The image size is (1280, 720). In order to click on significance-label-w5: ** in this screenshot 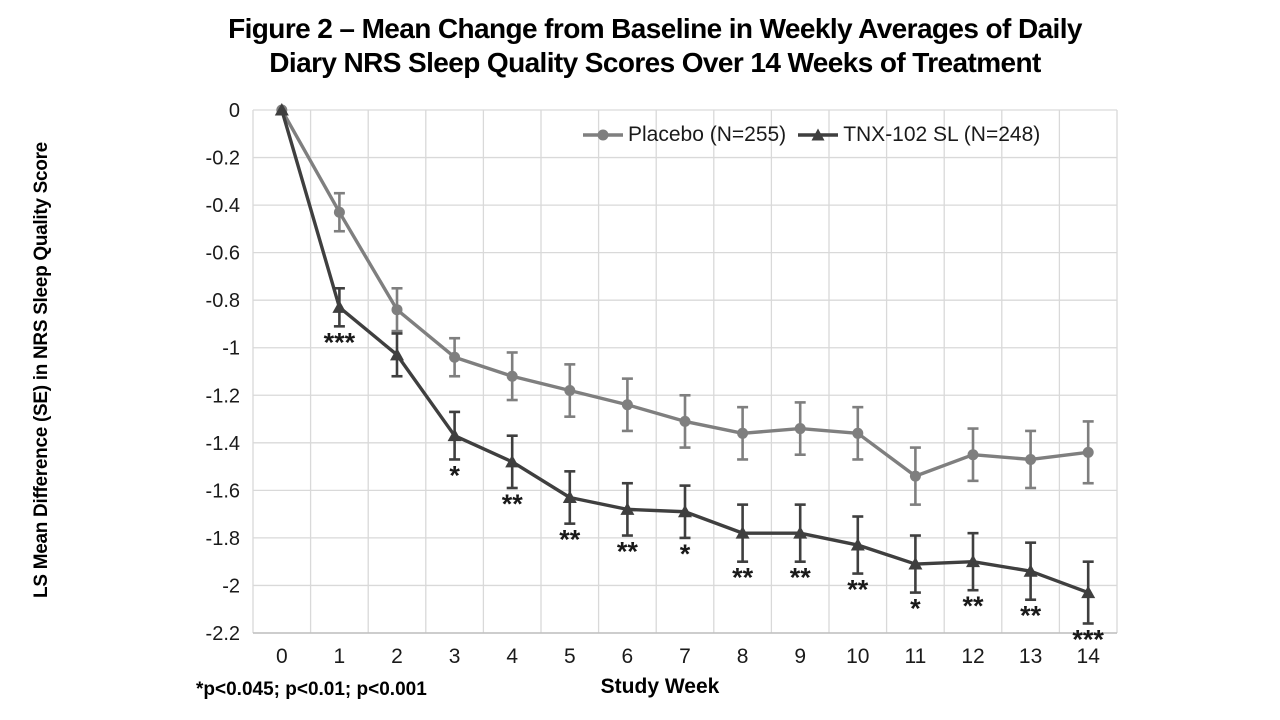, I will do `click(570, 540)`.